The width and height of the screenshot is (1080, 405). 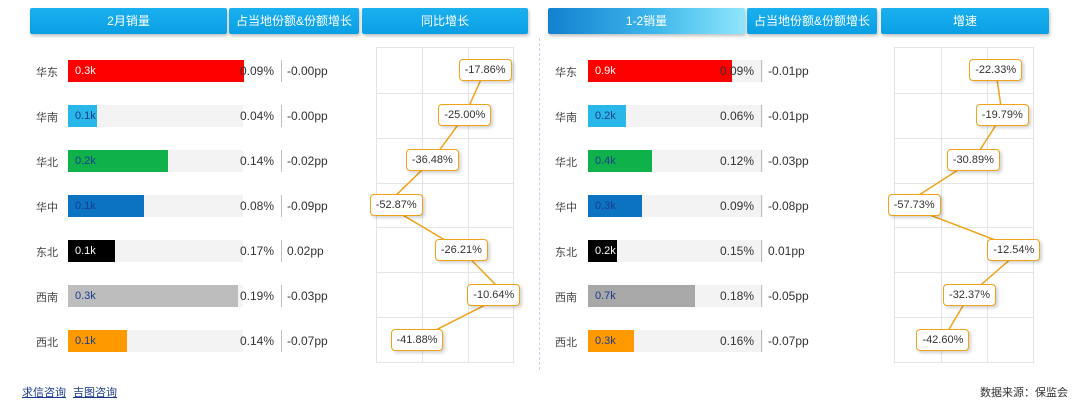 What do you see at coordinates (305, 251) in the screenshot?
I see `share-change-value: 0.02pp` at bounding box center [305, 251].